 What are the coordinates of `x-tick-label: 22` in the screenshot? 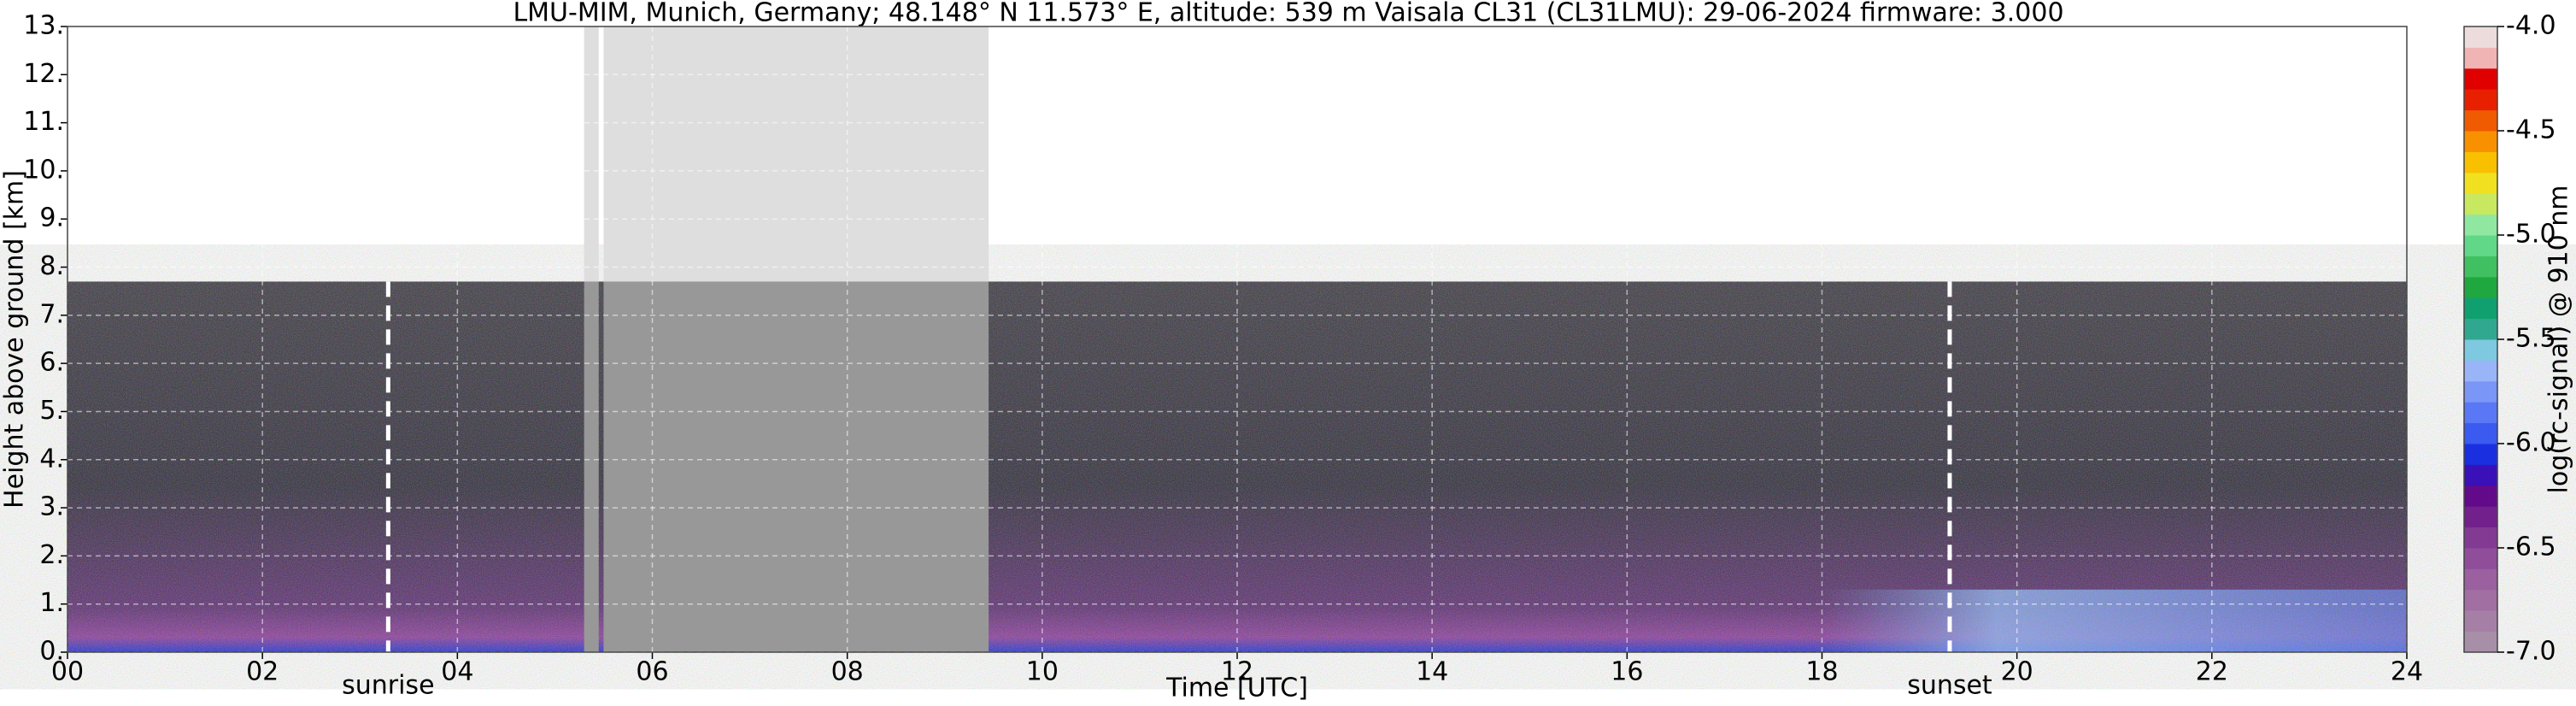 It's located at (2212, 672).